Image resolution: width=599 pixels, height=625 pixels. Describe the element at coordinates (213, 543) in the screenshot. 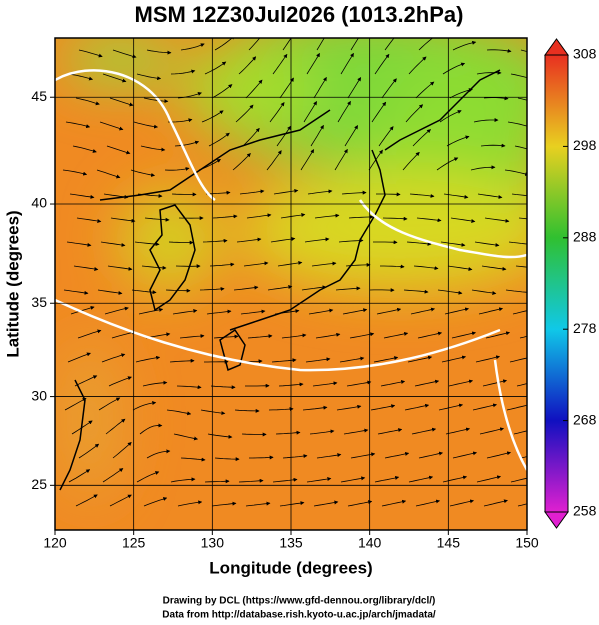

I see `x-tick-label: 130` at that location.